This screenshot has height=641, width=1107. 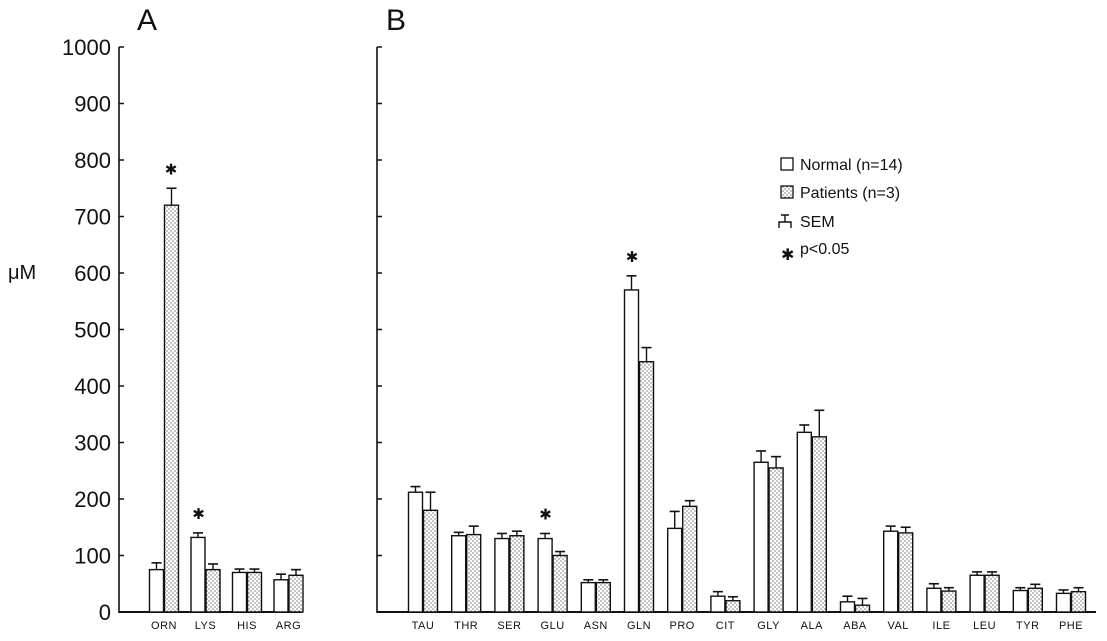 What do you see at coordinates (855, 626) in the screenshot?
I see `x-tick-label: ABA` at bounding box center [855, 626].